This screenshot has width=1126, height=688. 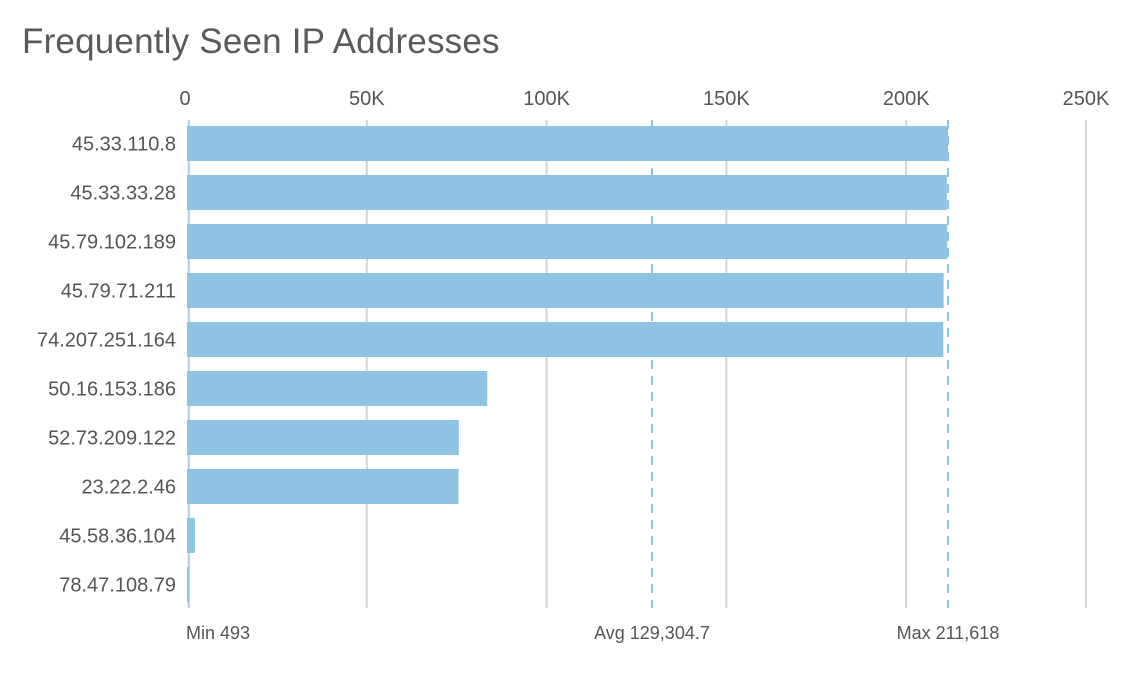 I want to click on avg-label: Avg 129,304.7, so click(x=652, y=633).